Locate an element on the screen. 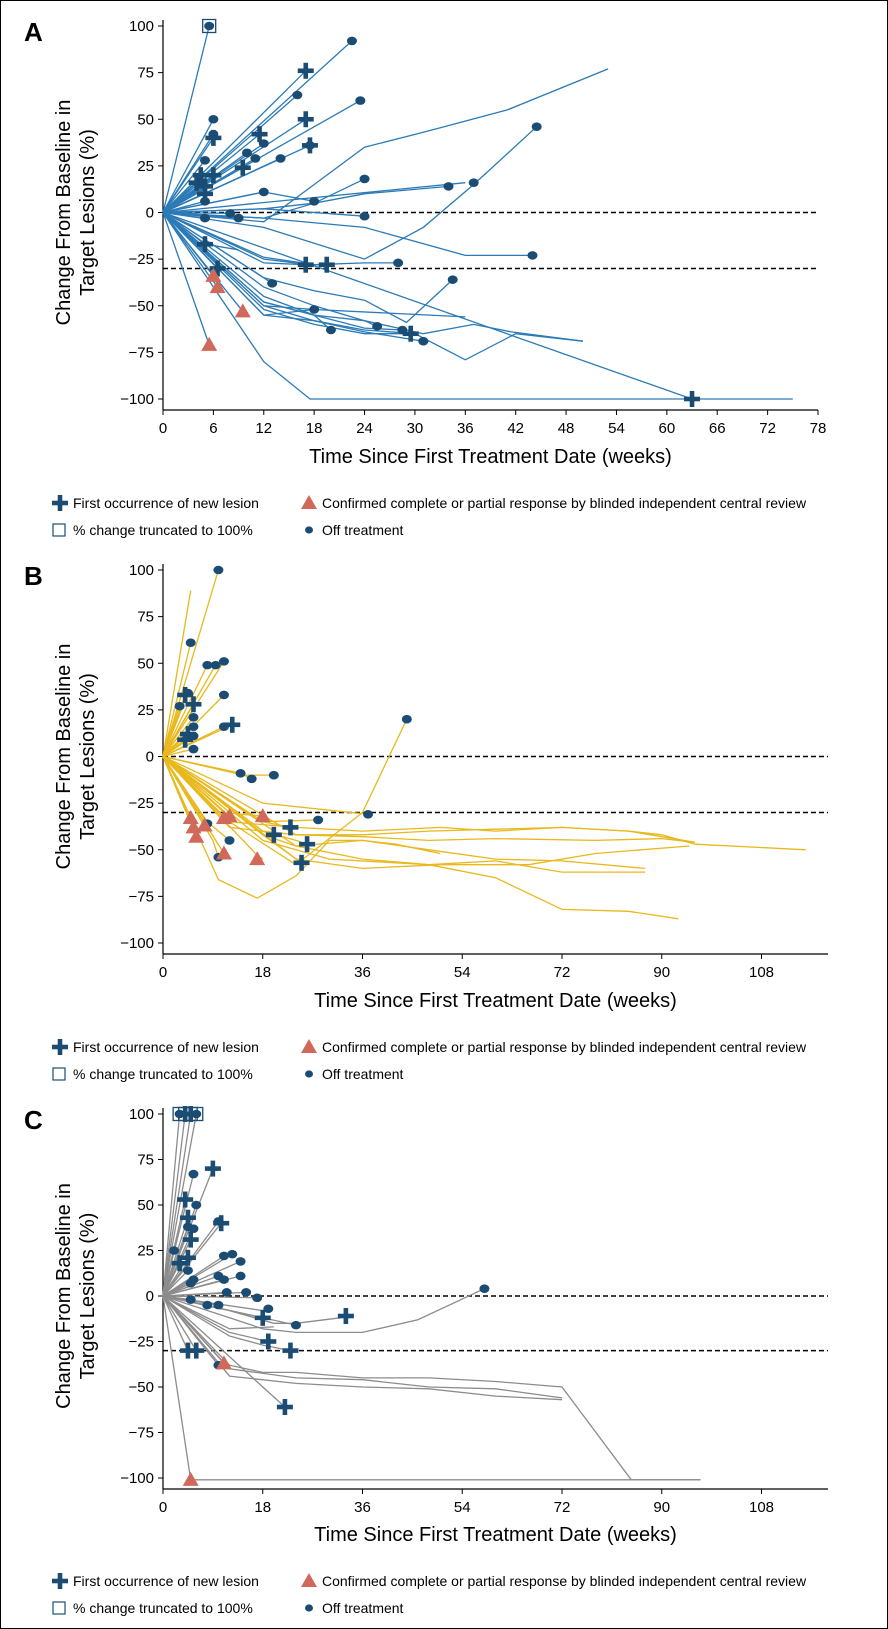  x-tick-label: 6 is located at coordinates (213, 428).